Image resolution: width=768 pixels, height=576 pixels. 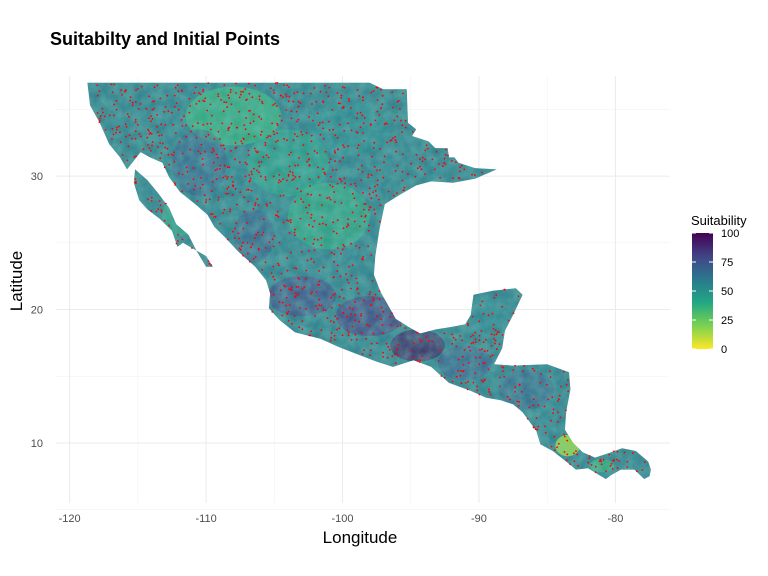 What do you see at coordinates (727, 321) in the screenshot?
I see `legend-tick-label: 25` at bounding box center [727, 321].